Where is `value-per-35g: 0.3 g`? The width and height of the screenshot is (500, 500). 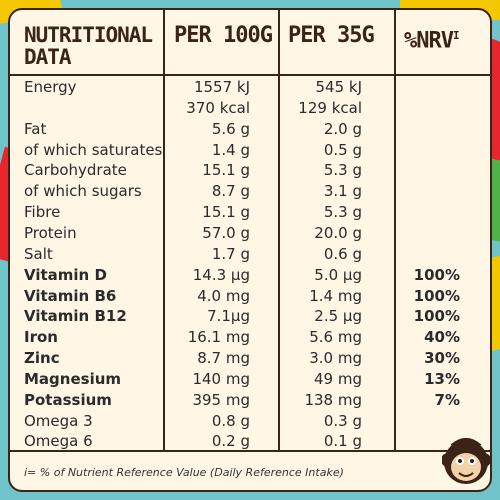
value-per-35g: 0.3 g is located at coordinates (342, 420).